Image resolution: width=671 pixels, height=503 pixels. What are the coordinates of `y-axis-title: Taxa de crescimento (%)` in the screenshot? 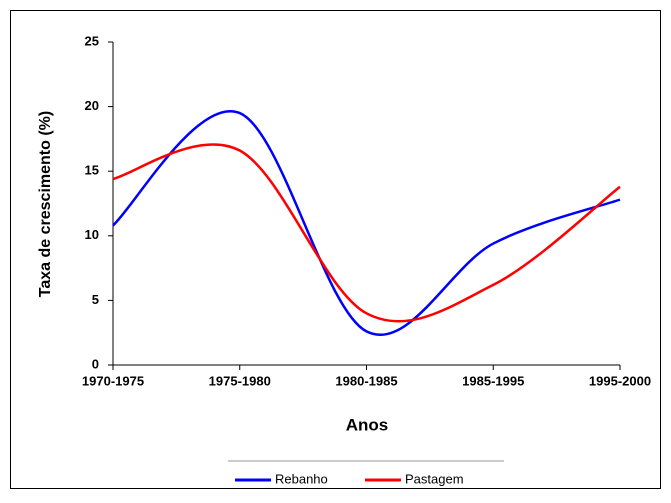 It's located at (45, 204).